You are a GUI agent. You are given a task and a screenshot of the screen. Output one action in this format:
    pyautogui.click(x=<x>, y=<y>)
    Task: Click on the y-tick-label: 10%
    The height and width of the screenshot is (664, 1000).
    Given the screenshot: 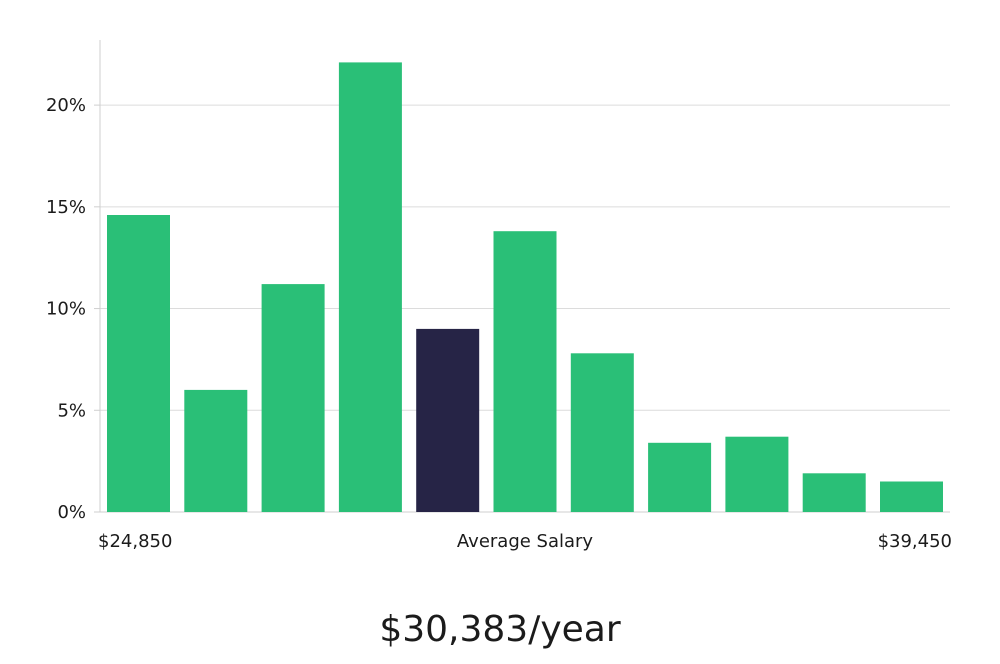 What is the action you would take?
    pyautogui.click(x=66, y=309)
    